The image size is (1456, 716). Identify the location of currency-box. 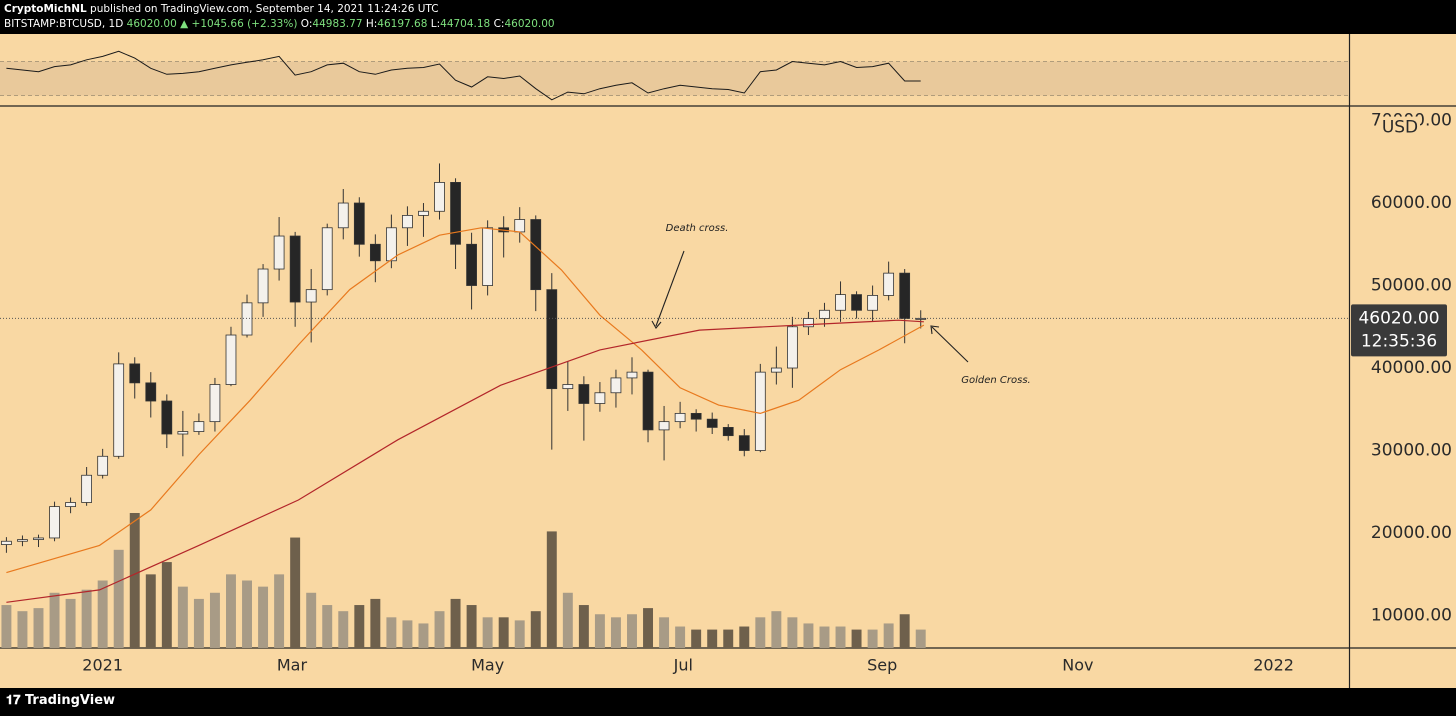
(1400, 127).